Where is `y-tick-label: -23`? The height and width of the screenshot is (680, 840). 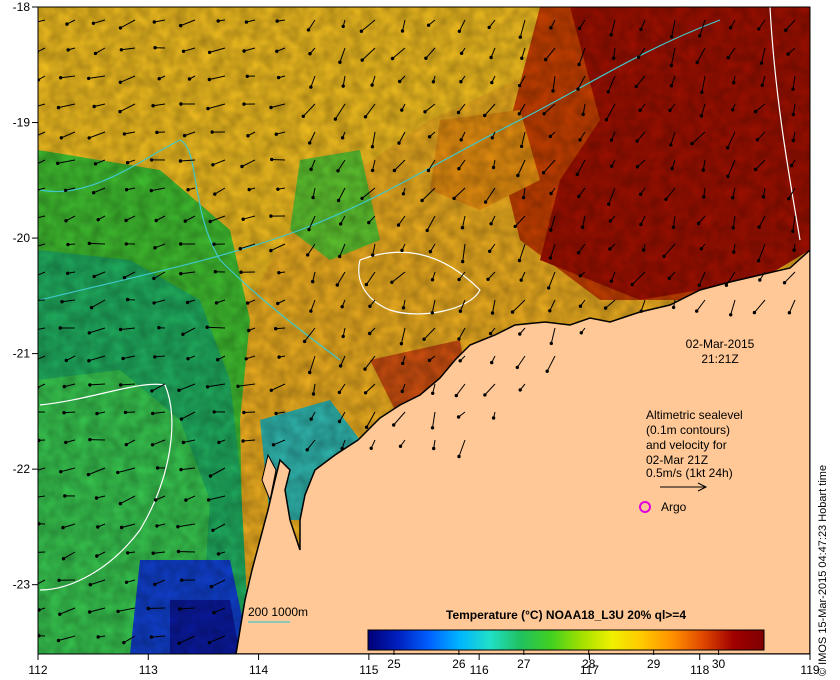 y-tick-label: -23 is located at coordinates (22, 585).